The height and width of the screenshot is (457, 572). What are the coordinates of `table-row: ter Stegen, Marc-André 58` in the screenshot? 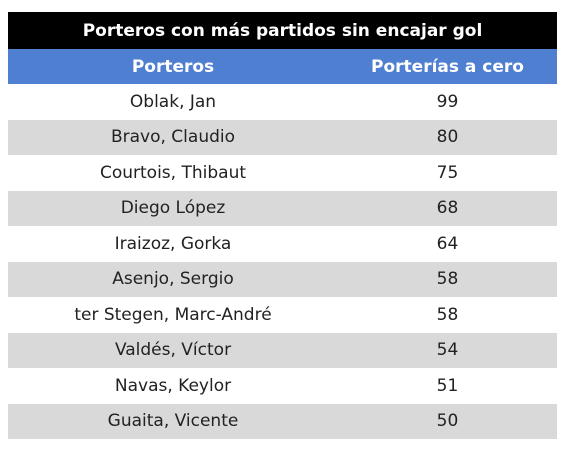 It's located at (282, 315).